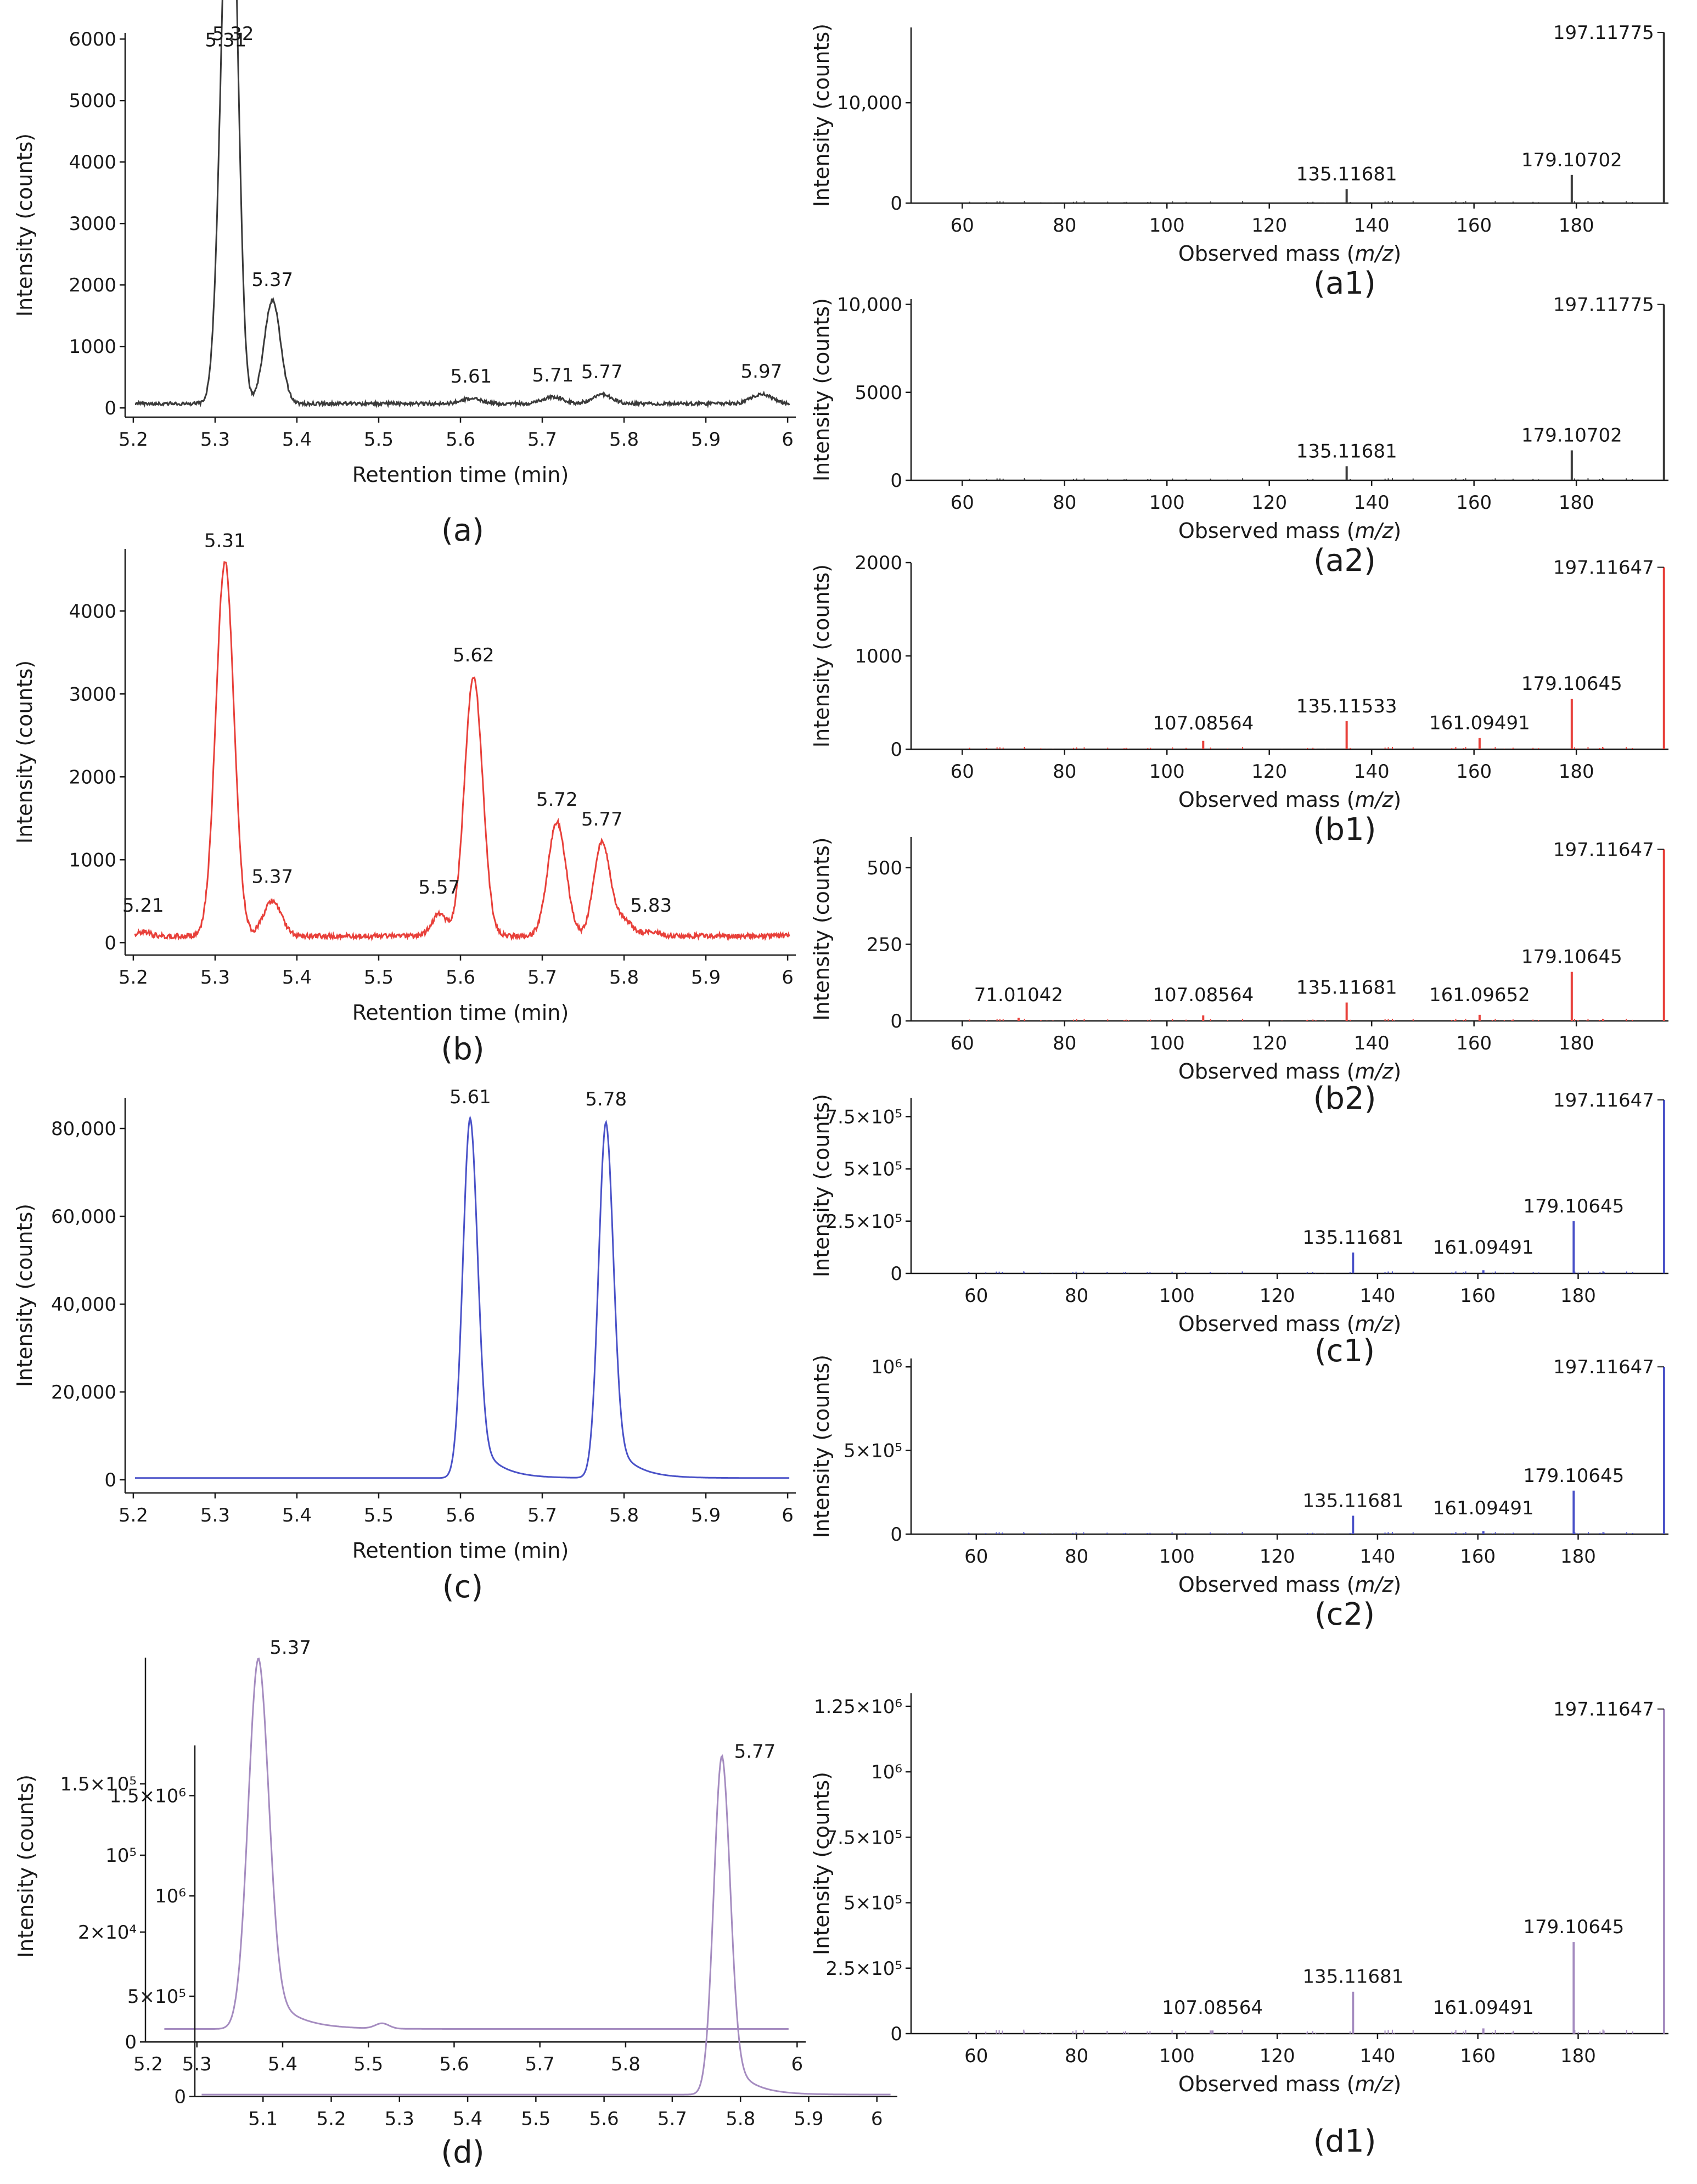  Describe the element at coordinates (1064, 1043) in the screenshot. I see `b2-x-tick-label: 80` at that location.